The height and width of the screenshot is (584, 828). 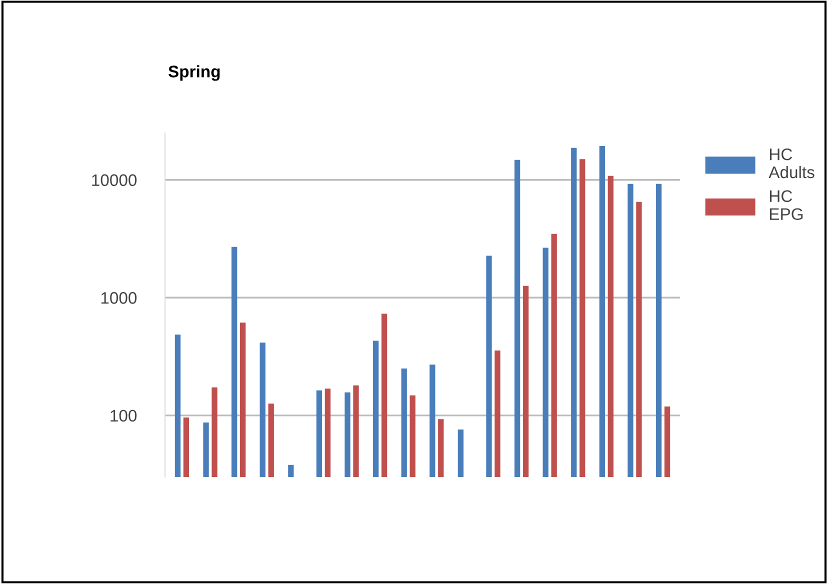 What do you see at coordinates (194, 73) in the screenshot?
I see `chart-title: Spring` at bounding box center [194, 73].